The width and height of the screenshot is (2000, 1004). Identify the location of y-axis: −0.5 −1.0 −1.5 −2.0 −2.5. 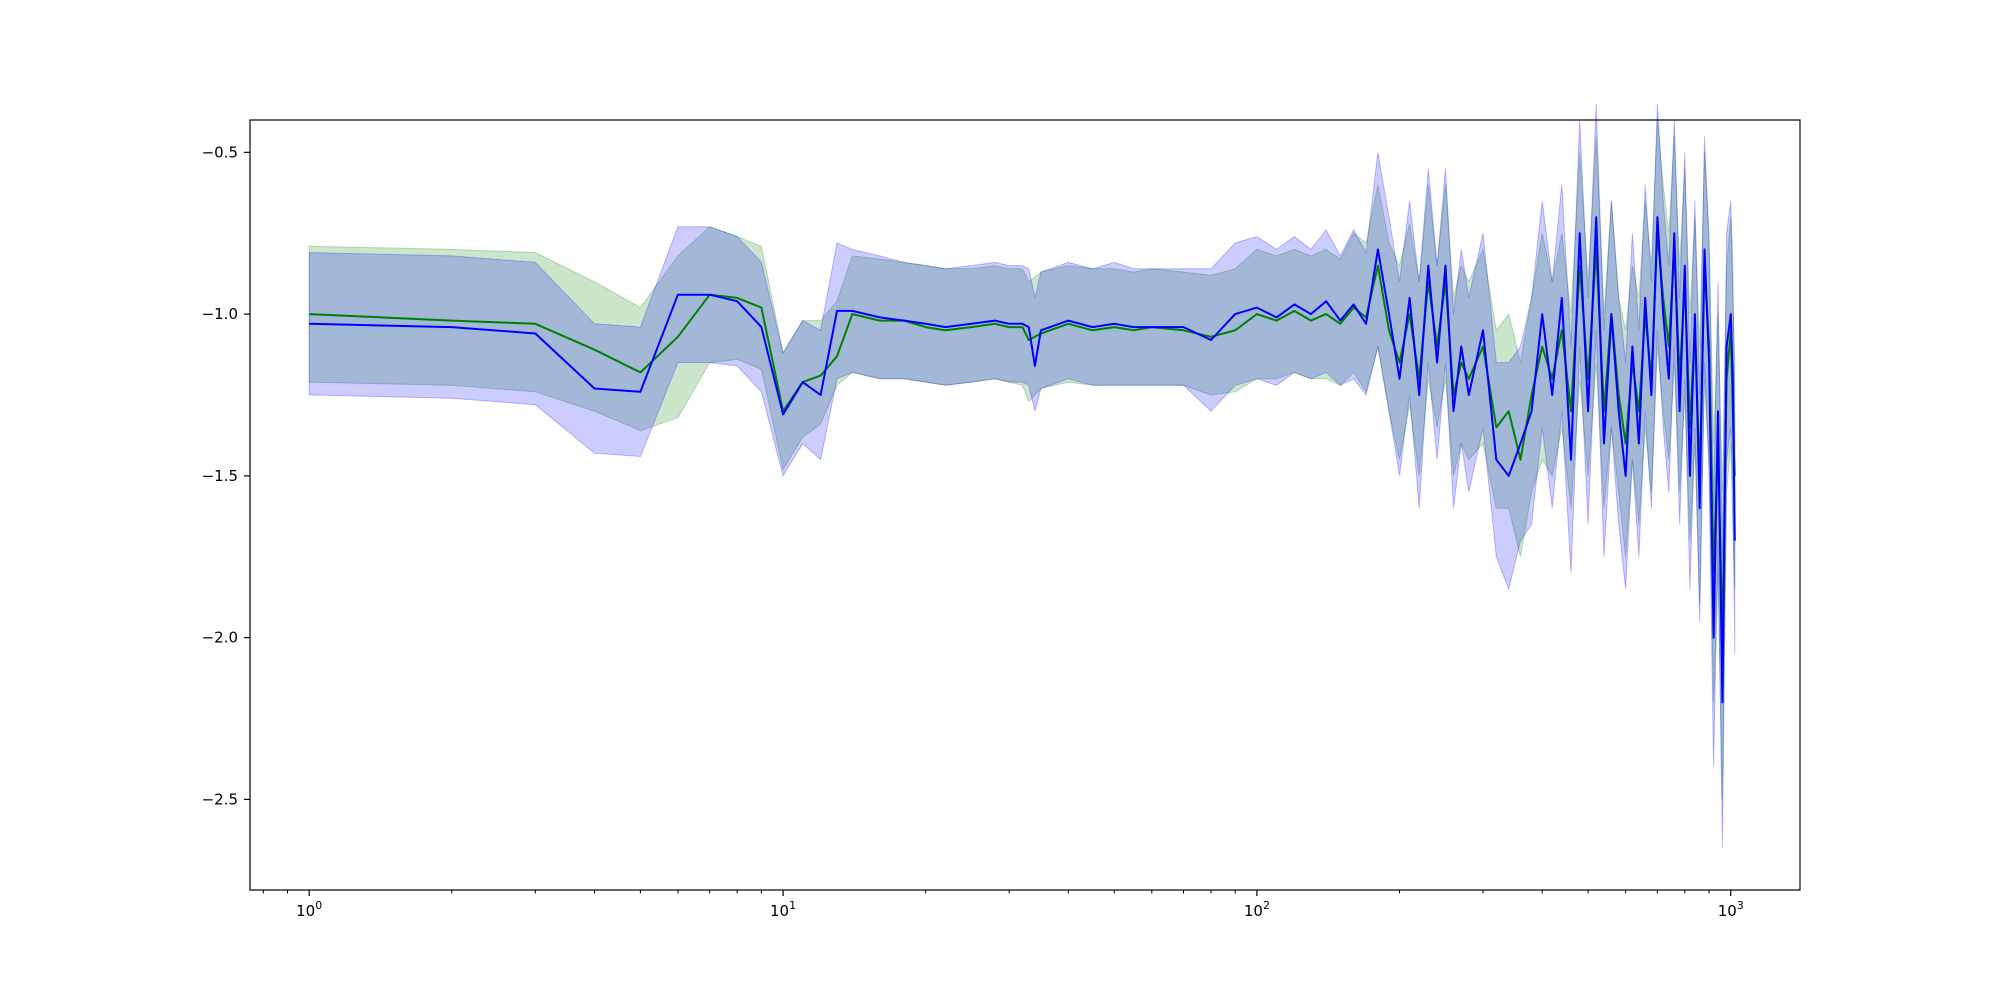
(226, 475).